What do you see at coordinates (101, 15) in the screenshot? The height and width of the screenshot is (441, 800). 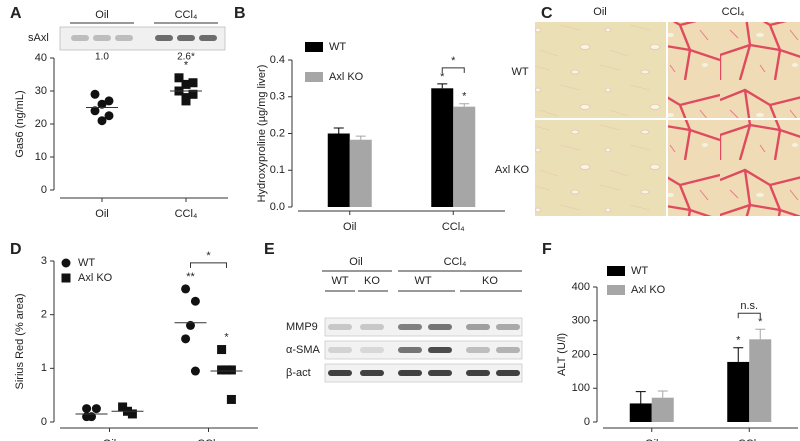 I see `lane-label: Oil` at bounding box center [101, 15].